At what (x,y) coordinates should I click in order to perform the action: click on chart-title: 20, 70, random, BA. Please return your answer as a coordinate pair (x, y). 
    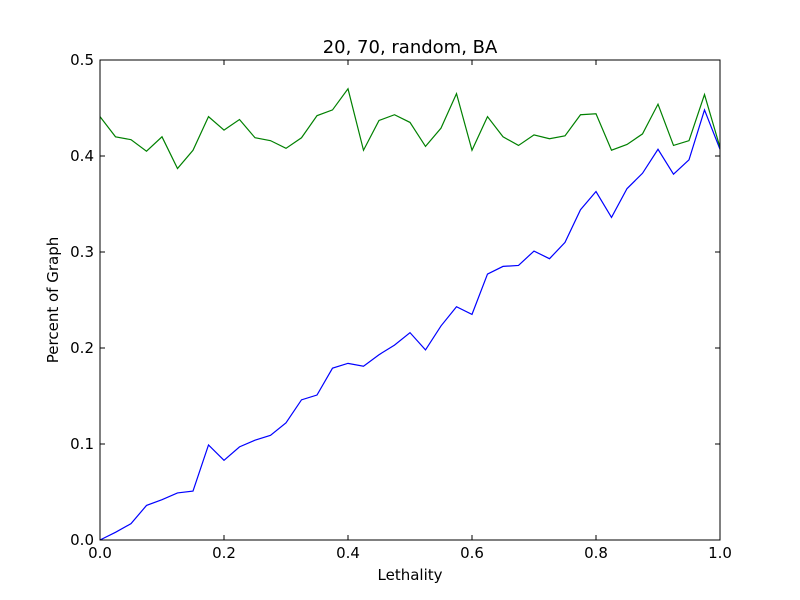
    Looking at the image, I should click on (410, 47).